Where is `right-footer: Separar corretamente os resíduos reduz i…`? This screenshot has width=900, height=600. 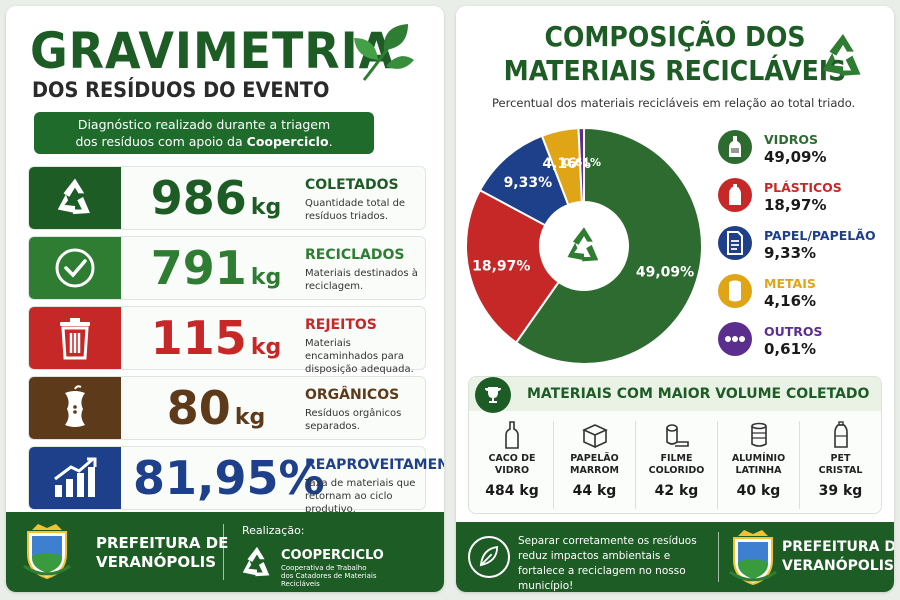
right-footer: Separar corretamente os resíduos reduz i… is located at coordinates (675, 557).